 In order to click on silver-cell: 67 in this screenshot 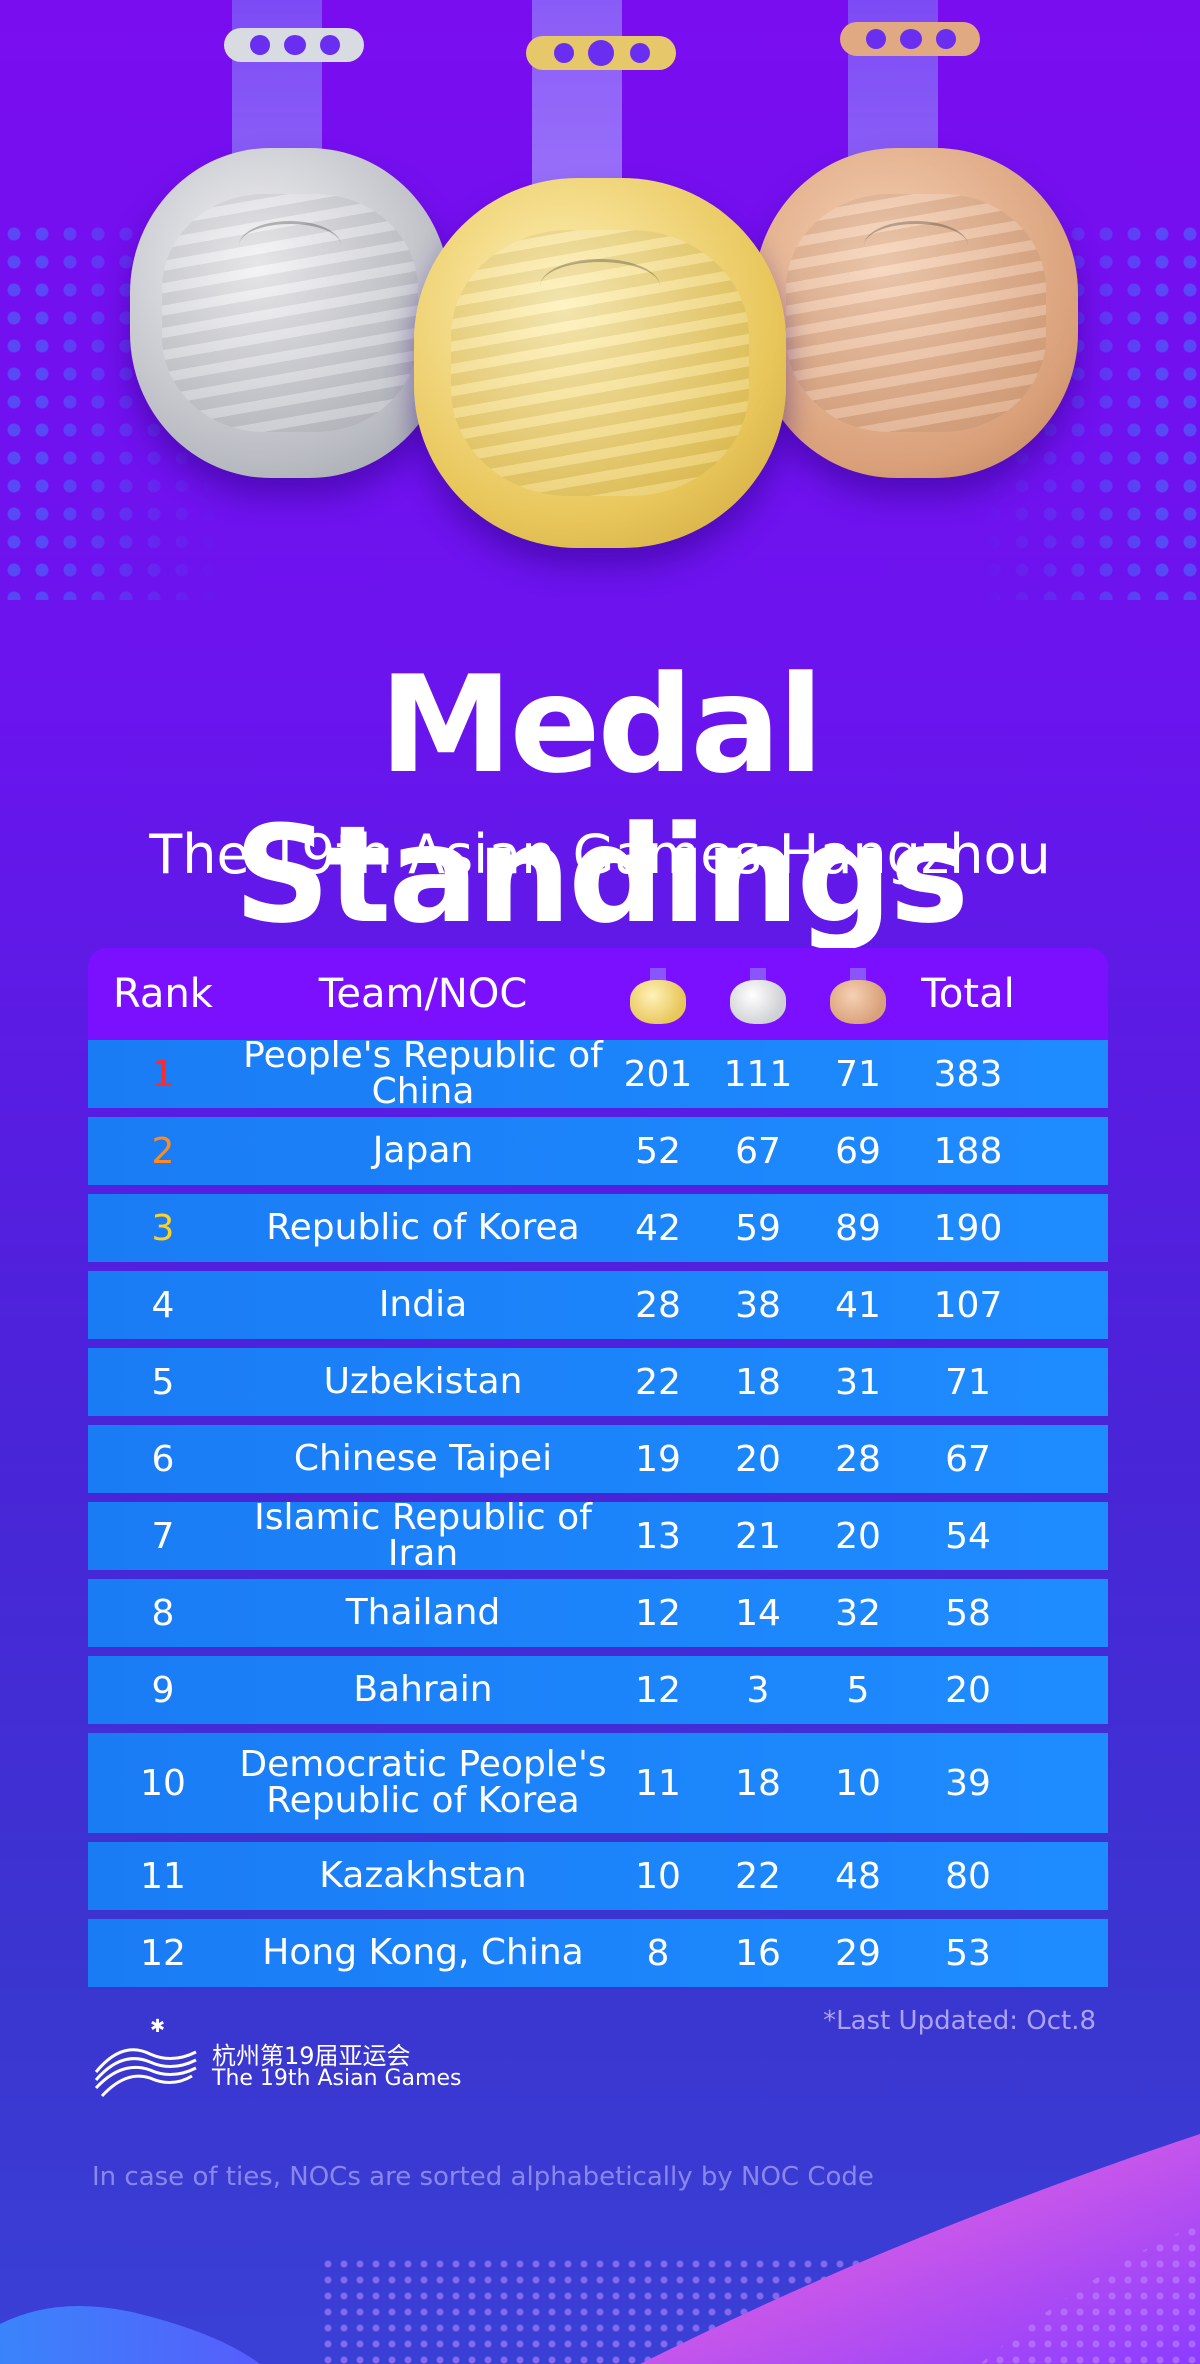, I will do `click(758, 1151)`.